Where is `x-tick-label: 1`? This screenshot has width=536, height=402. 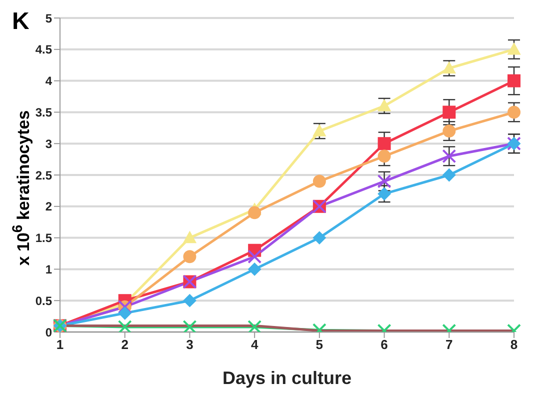 x-tick-label: 1 is located at coordinates (60, 344).